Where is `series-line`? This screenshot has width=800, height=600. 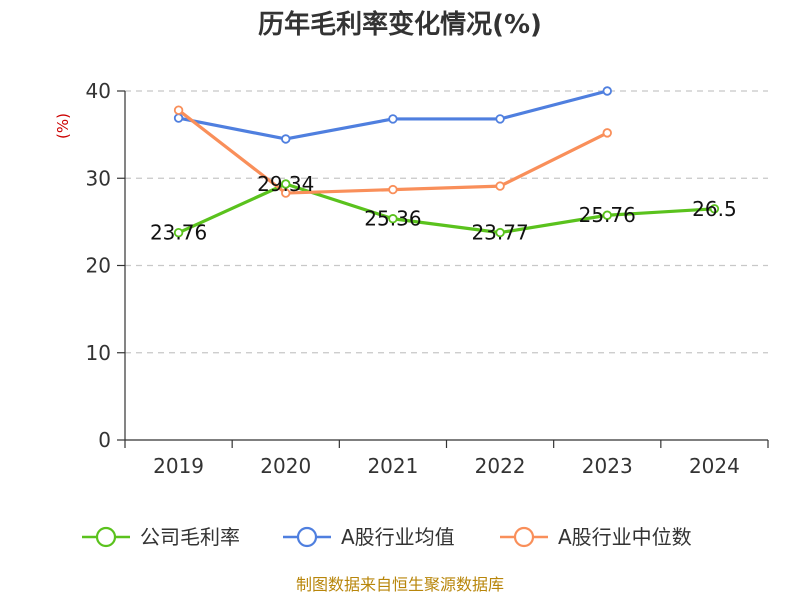 series-line is located at coordinates (446, 208).